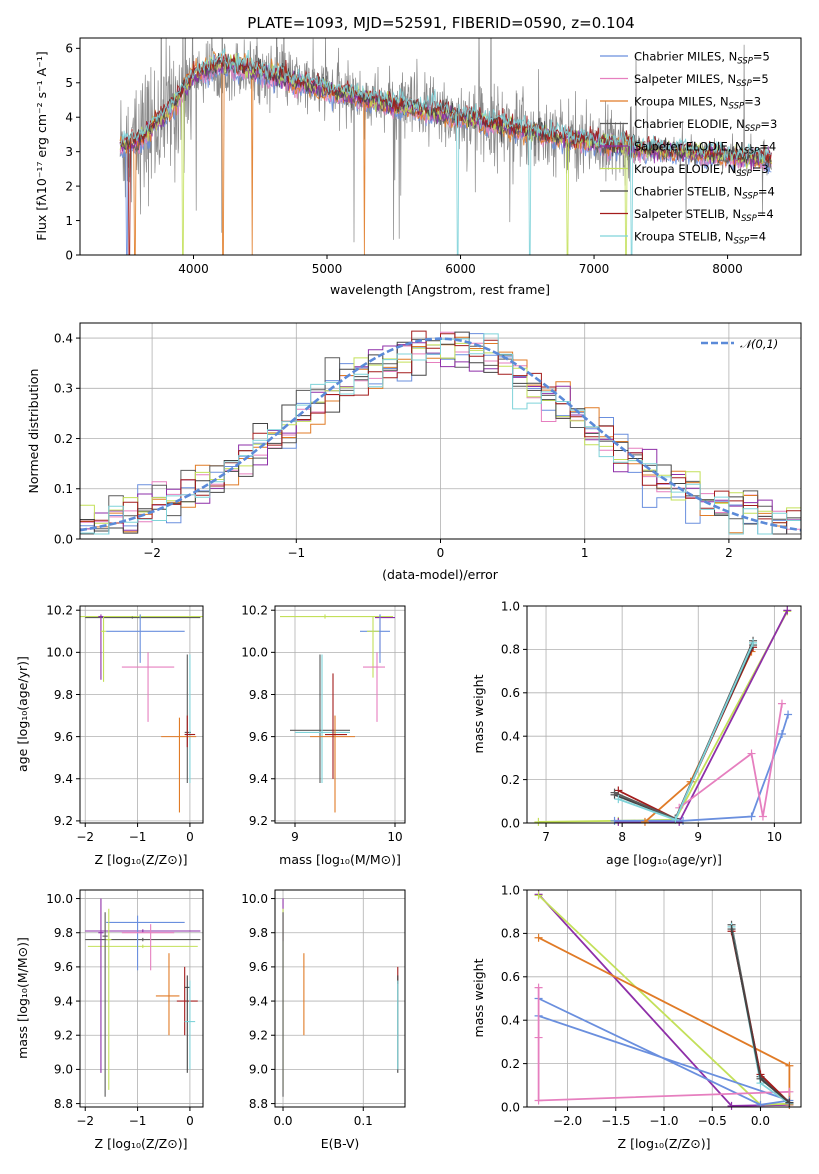 Image resolution: width=819 pixels, height=1174 pixels. I want to click on y-tick-label: 3, so click(69, 152).